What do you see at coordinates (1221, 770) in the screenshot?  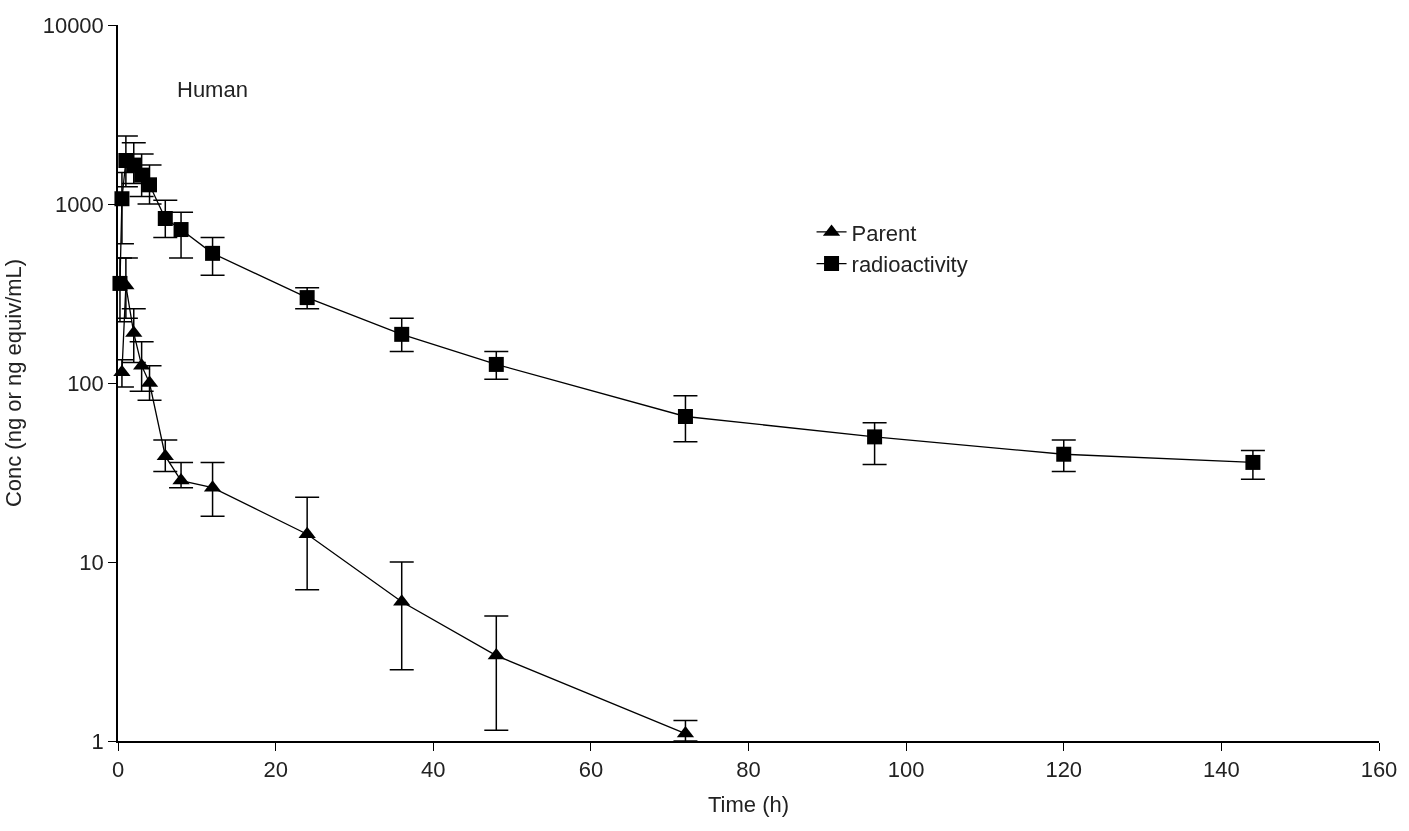 I see `x-tick-label: 140` at bounding box center [1221, 770].